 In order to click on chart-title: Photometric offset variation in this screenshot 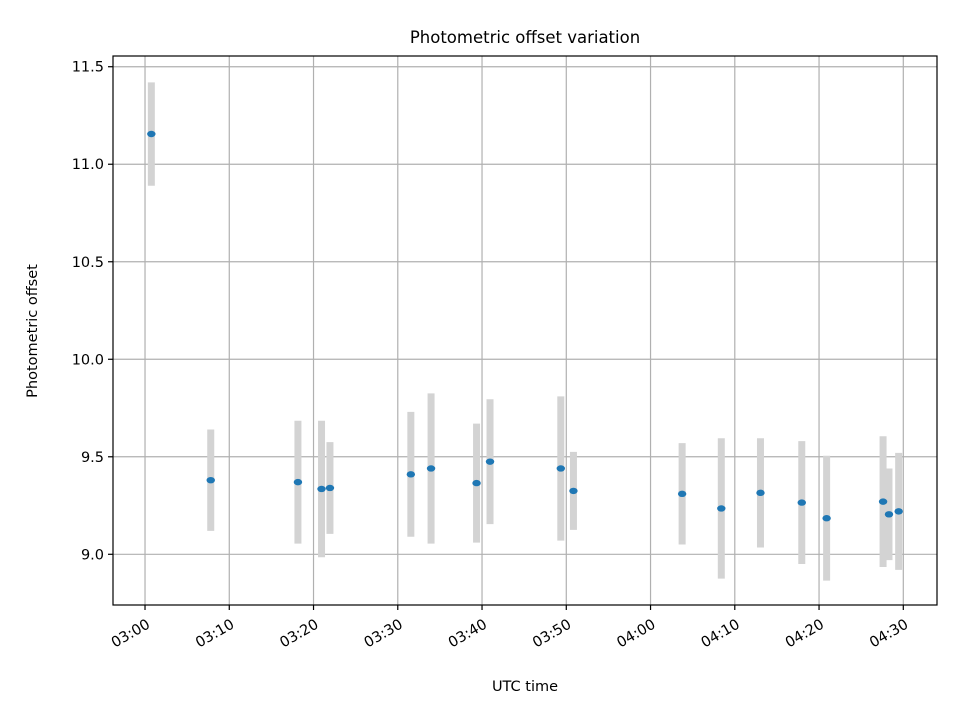, I will do `click(525, 37)`.